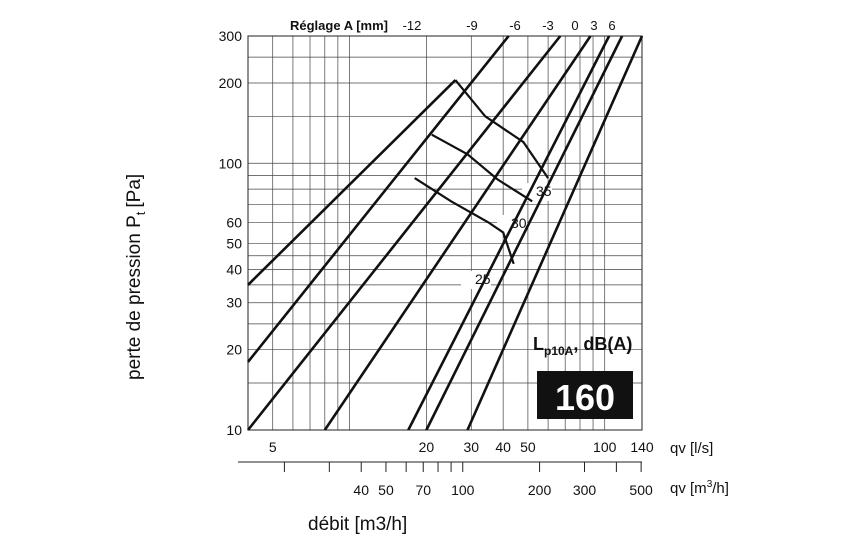 This screenshot has height=538, width=860. What do you see at coordinates (503, 447) in the screenshot?
I see `x-tick-label-ls: 40` at bounding box center [503, 447].